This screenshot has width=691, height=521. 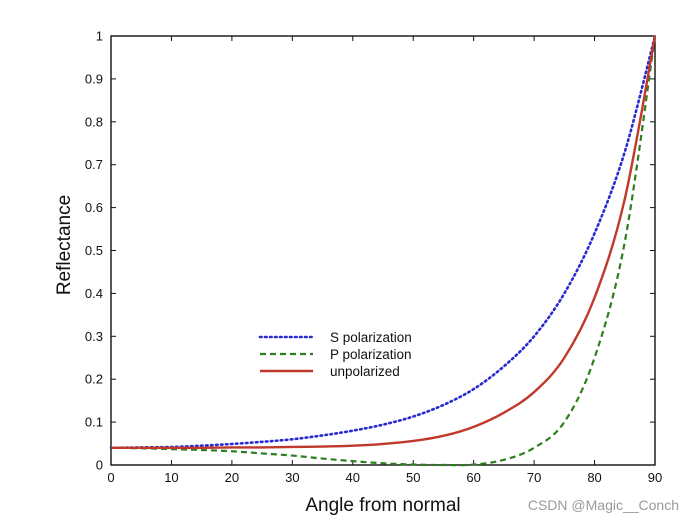 I want to click on legend-label-s-polarization: S polarization, so click(x=371, y=337).